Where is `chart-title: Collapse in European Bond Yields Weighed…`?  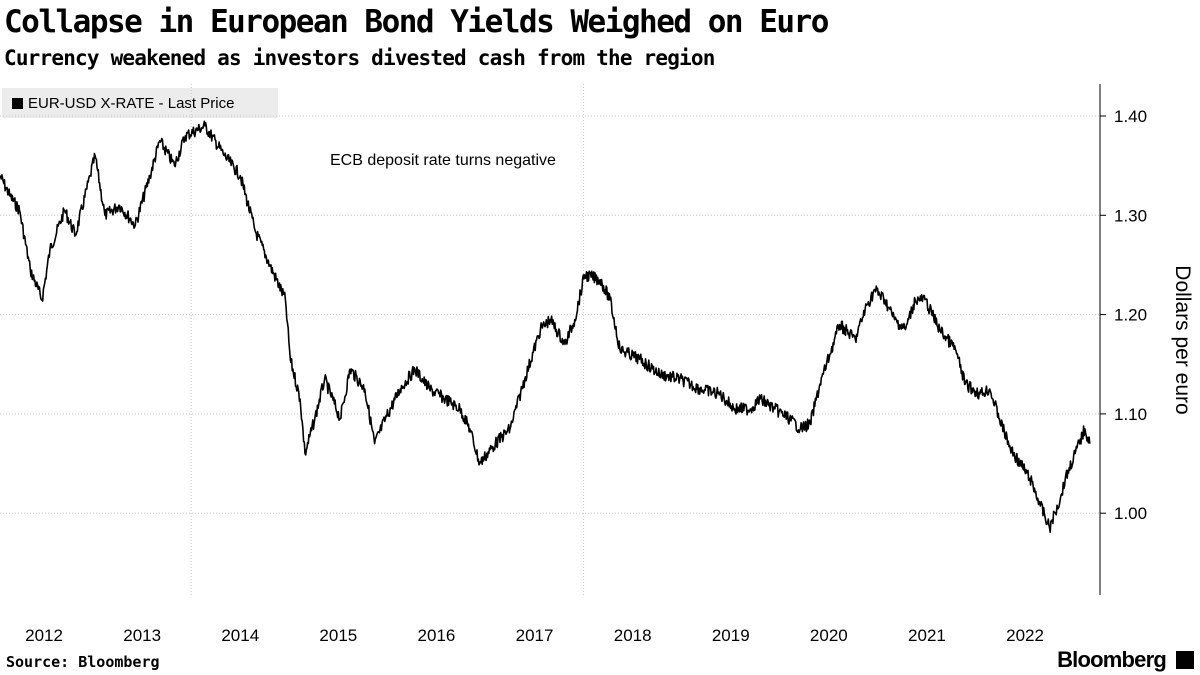
chart-title: Collapse in European Bond Yields Weighed… is located at coordinates (416, 22).